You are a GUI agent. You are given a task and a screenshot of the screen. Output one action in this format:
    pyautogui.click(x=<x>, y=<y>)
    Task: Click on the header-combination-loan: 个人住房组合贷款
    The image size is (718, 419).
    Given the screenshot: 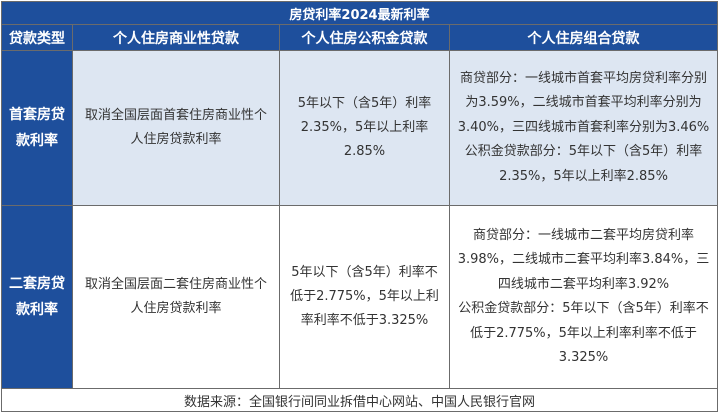 What is the action you would take?
    pyautogui.click(x=583, y=37)
    